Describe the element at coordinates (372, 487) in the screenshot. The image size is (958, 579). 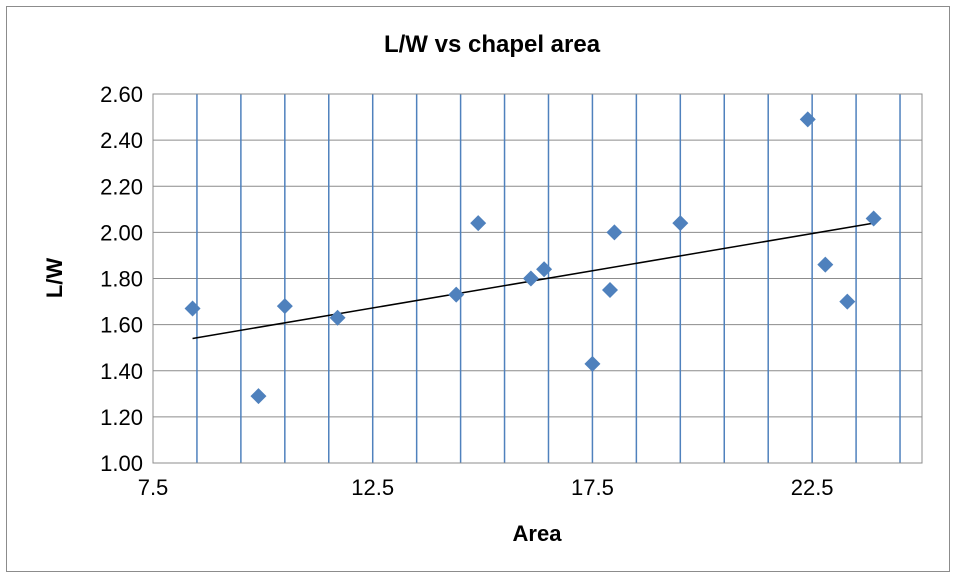
I see `x-tick-label: 12.5` at that location.